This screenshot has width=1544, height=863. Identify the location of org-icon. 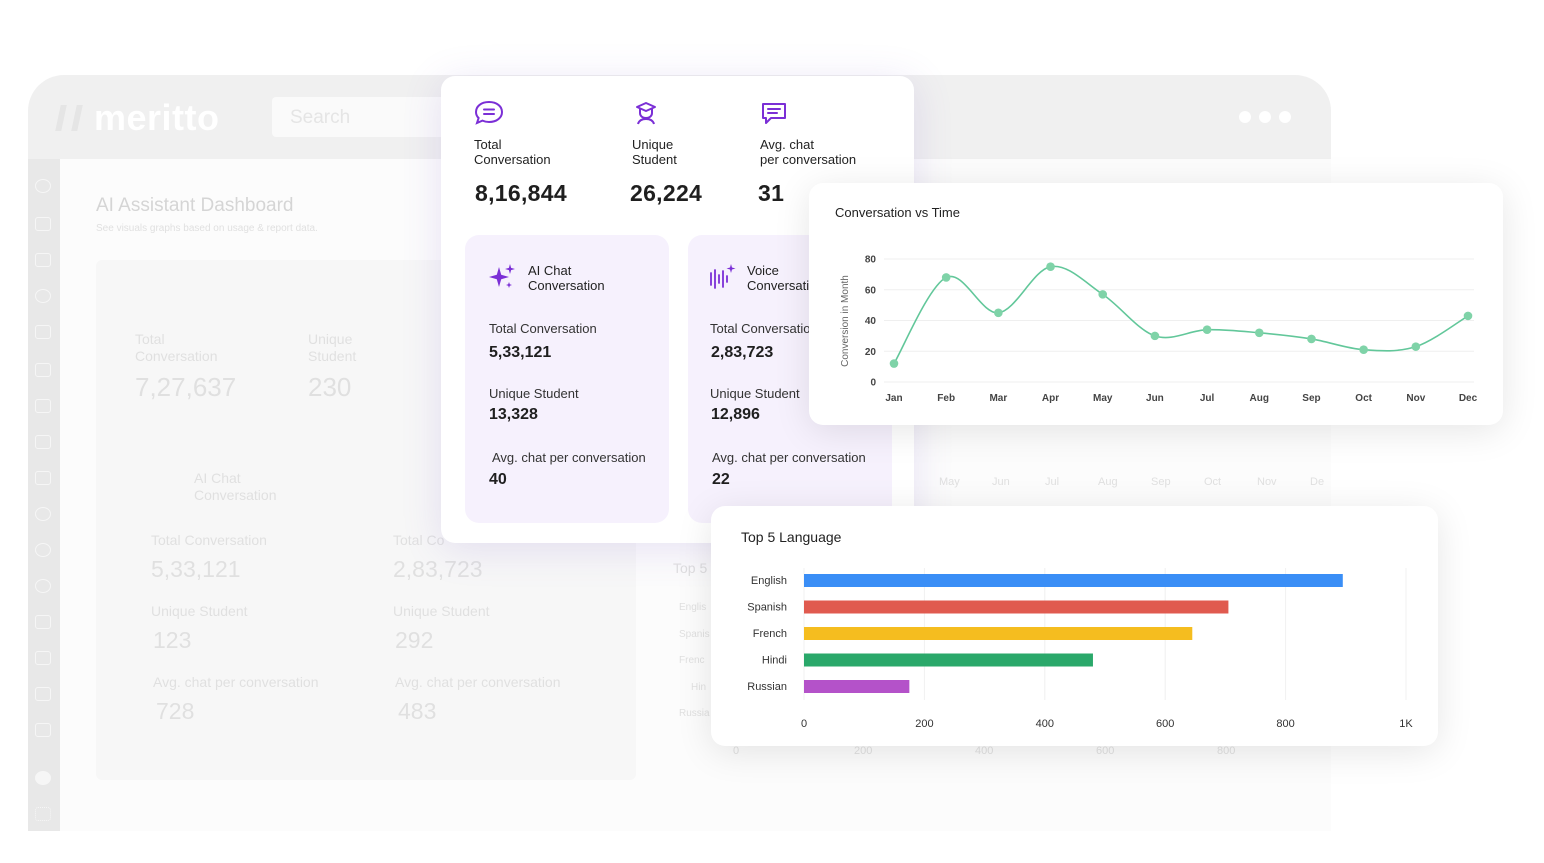
(43, 730).